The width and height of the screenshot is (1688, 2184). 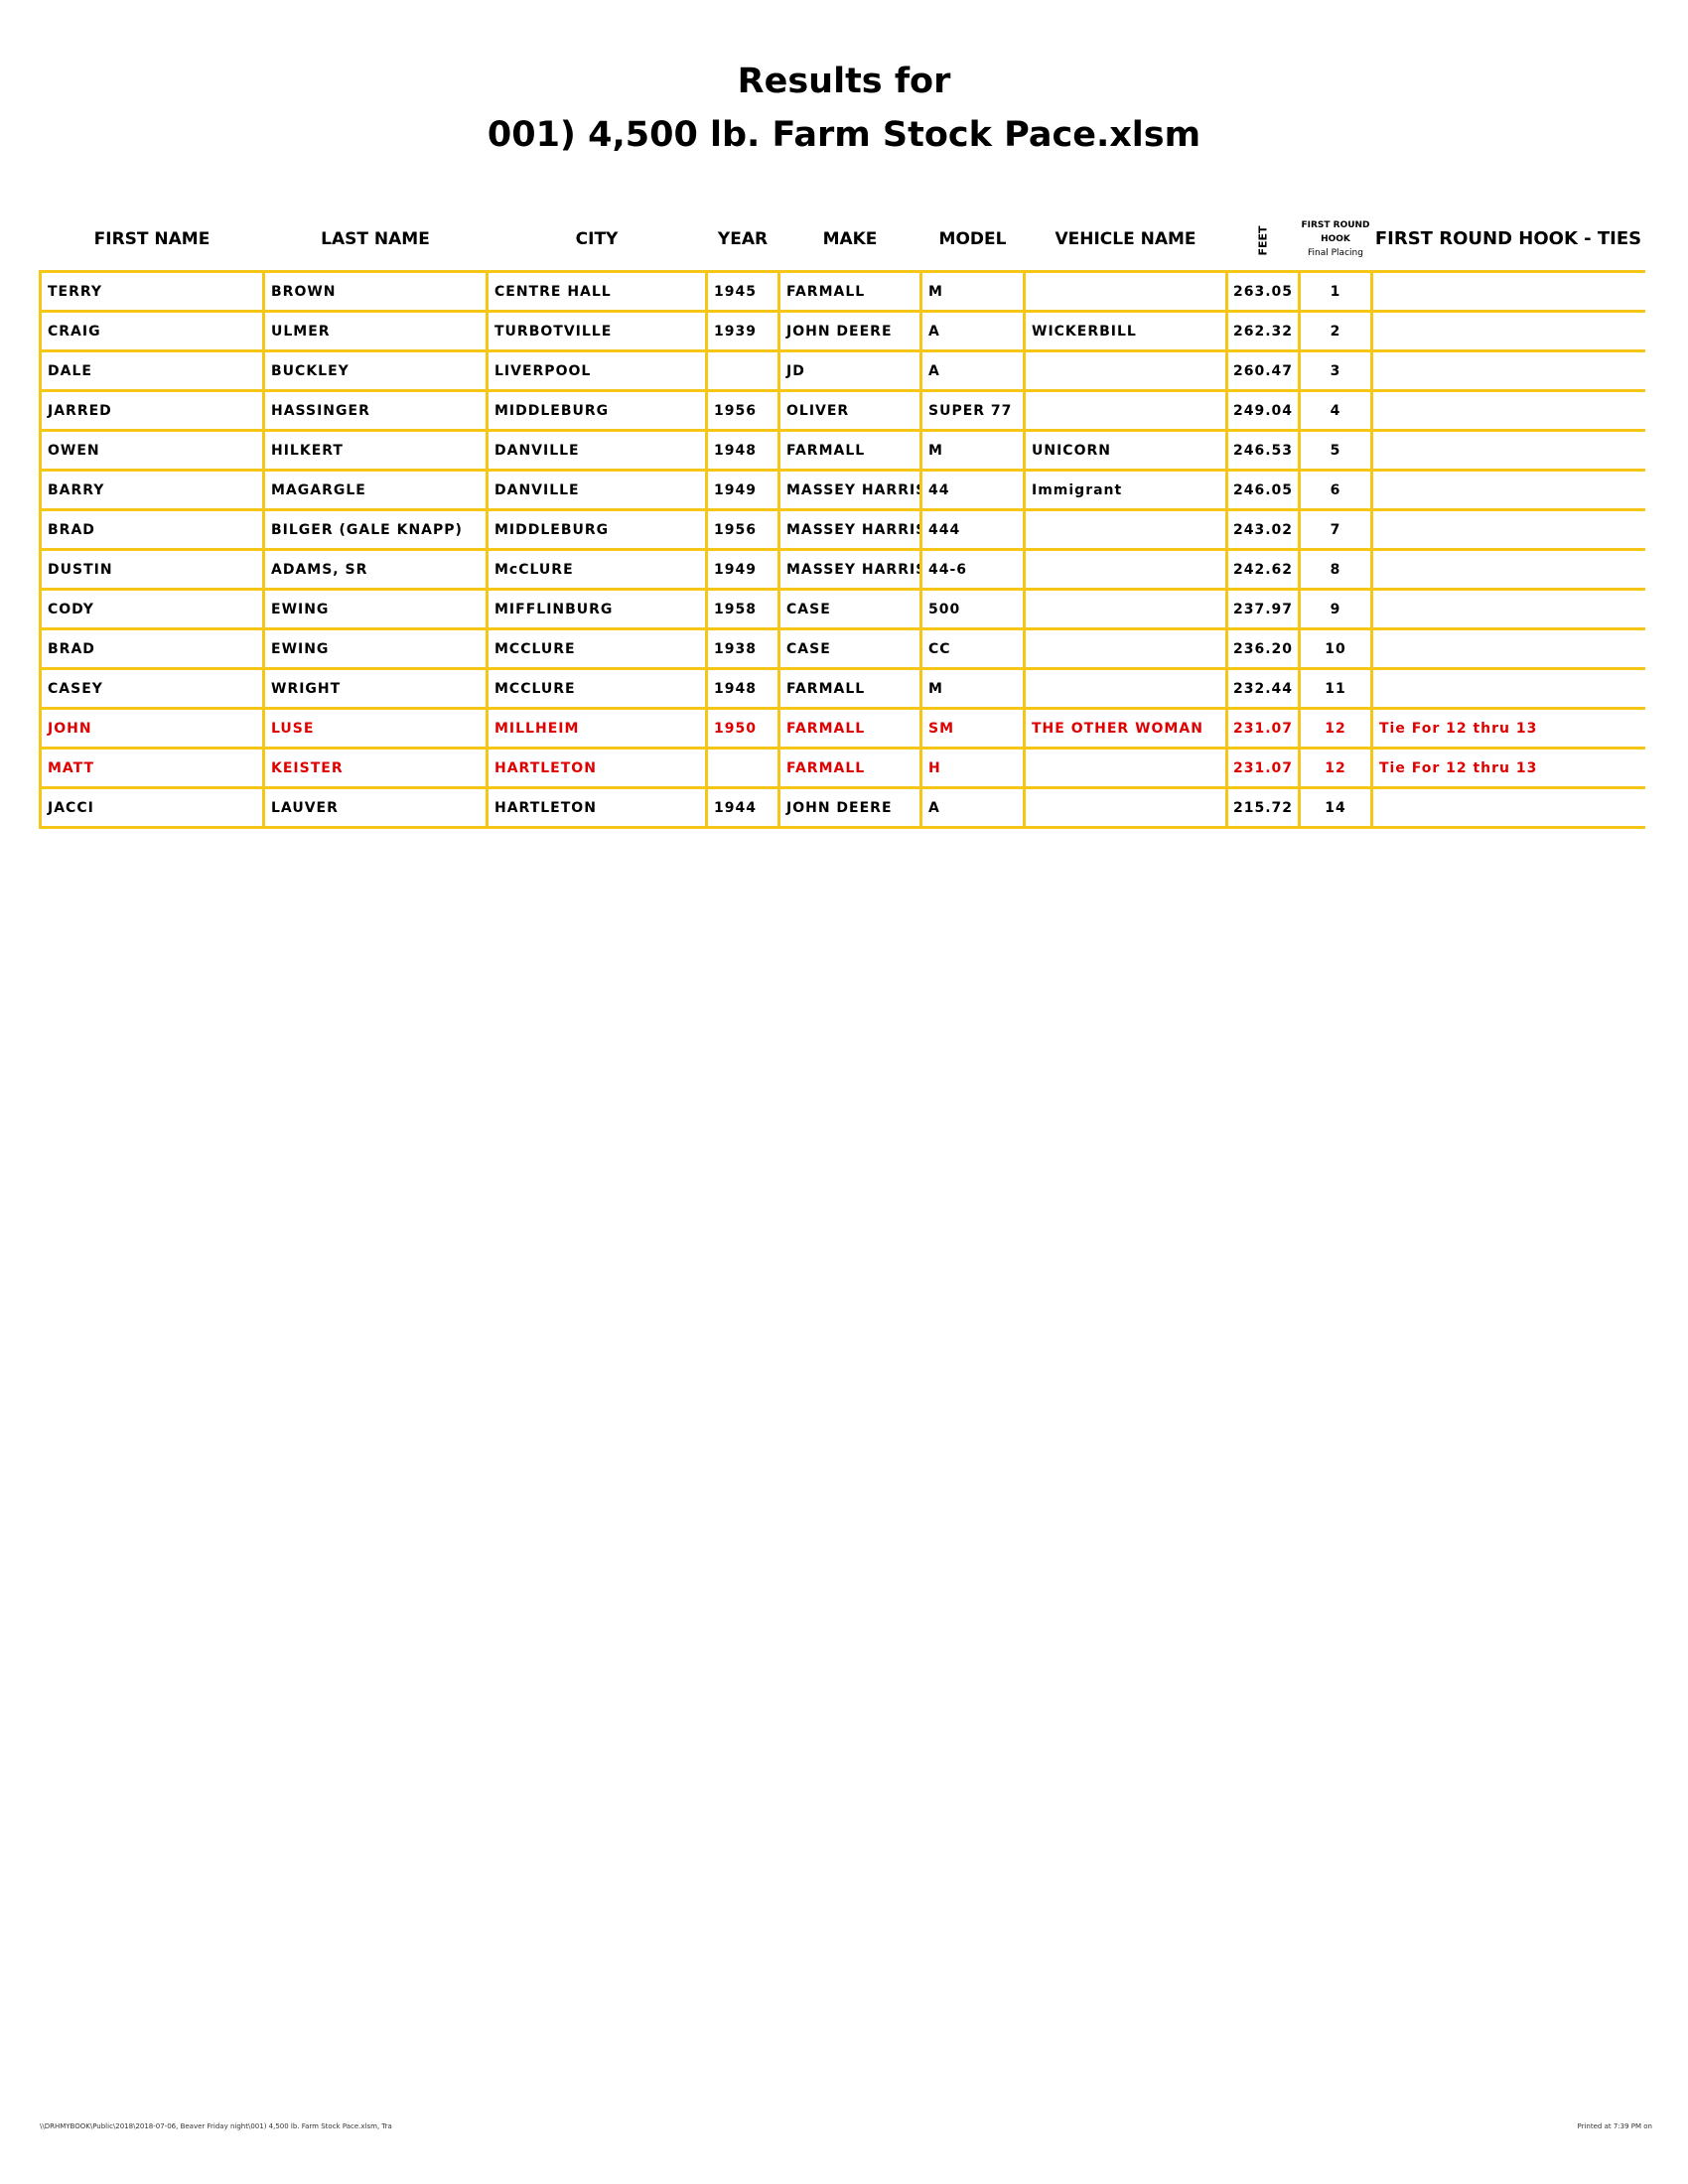 What do you see at coordinates (1507, 728) in the screenshot?
I see `cell-ties: Tie For 12 thru 13` at bounding box center [1507, 728].